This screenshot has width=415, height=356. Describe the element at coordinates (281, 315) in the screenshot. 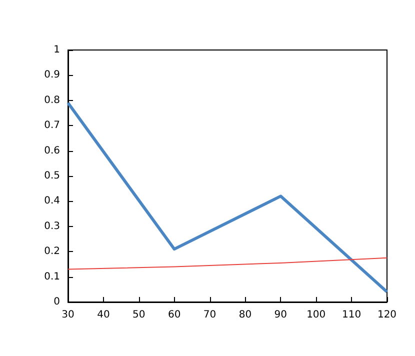

I see `x-tick-label: 90` at that location.